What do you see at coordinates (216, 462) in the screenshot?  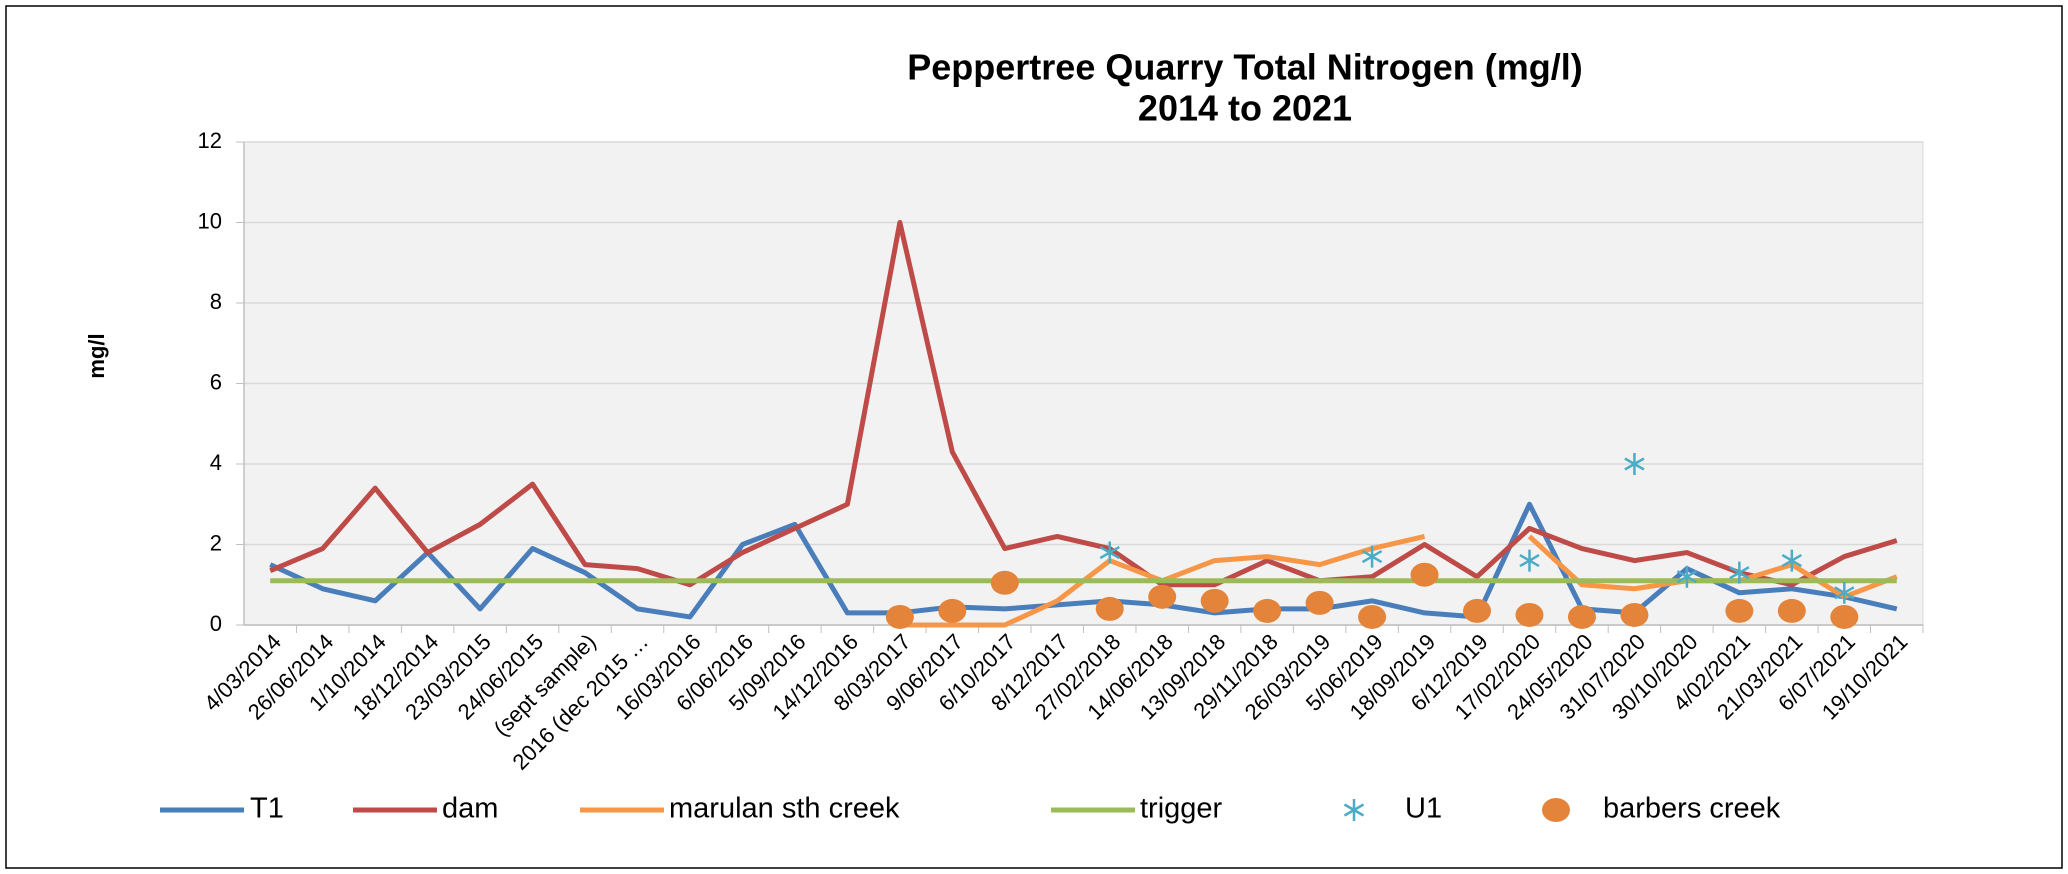 I see `y-tick-label: 4` at bounding box center [216, 462].